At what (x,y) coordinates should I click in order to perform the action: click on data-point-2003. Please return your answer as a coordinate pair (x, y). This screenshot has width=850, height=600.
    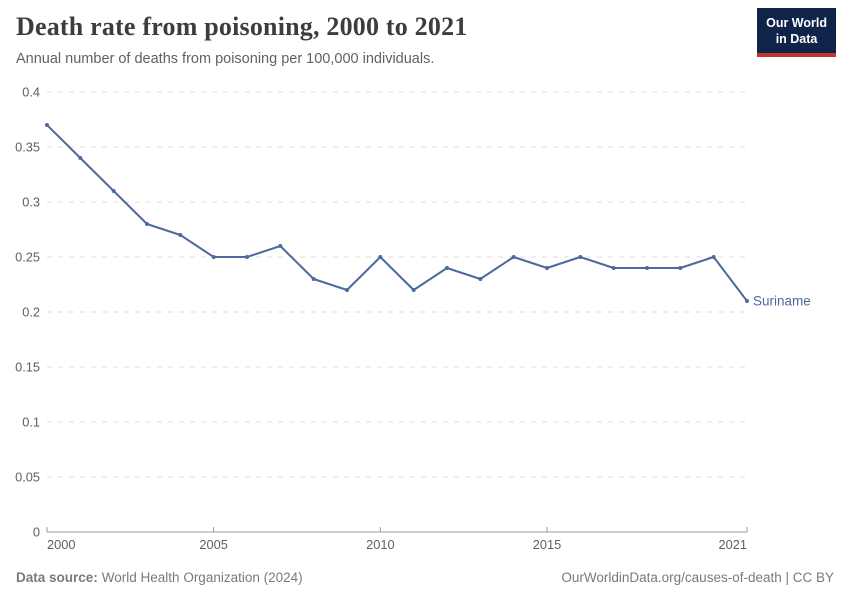
    Looking at the image, I should click on (147, 224).